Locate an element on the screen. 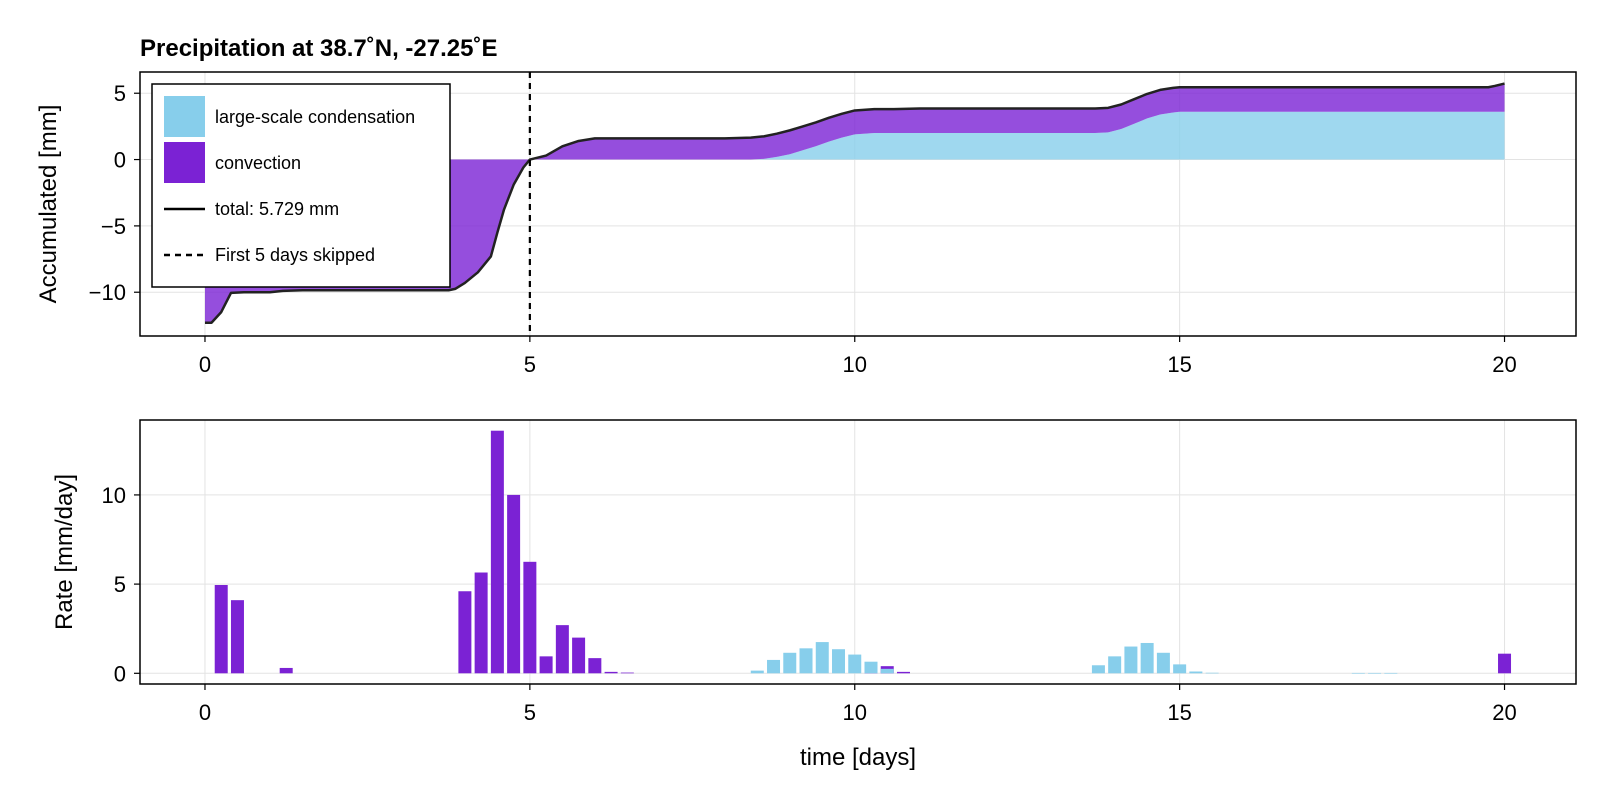  bar-convection-4.25 is located at coordinates (481, 623).